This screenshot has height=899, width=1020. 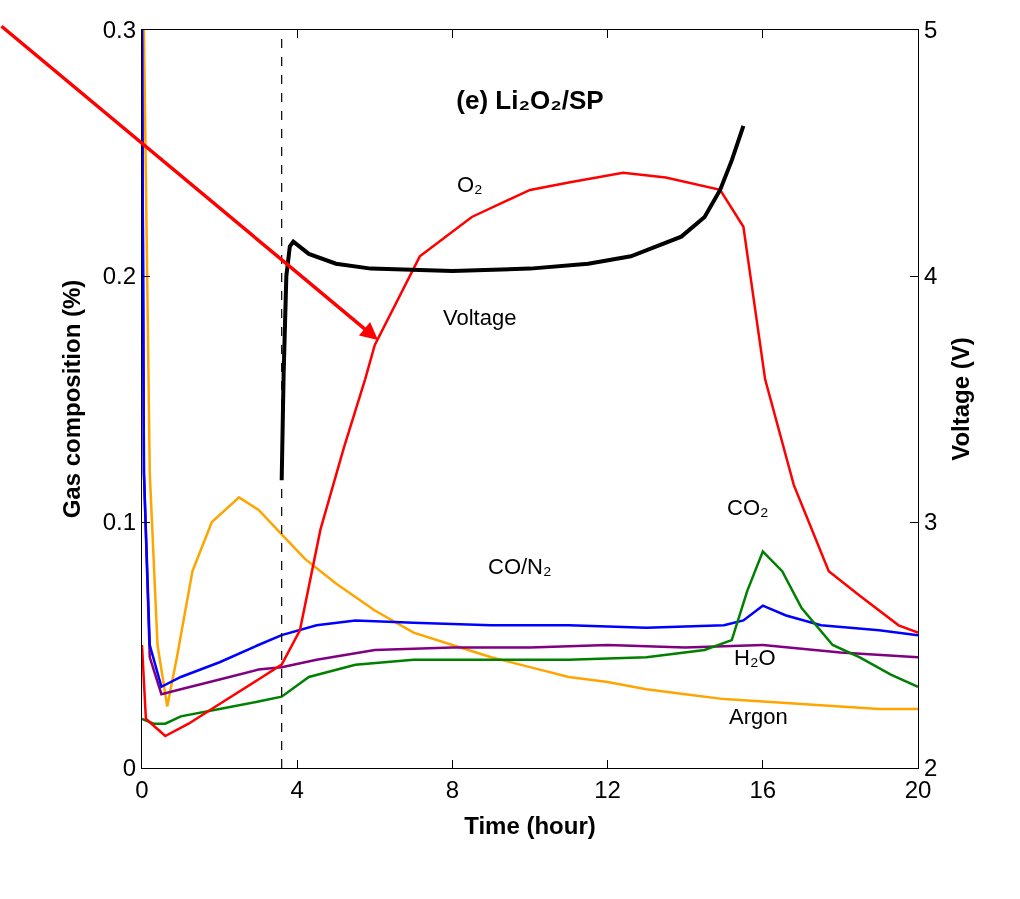 What do you see at coordinates (930, 276) in the screenshot?
I see `y2-tick-label: 4` at bounding box center [930, 276].